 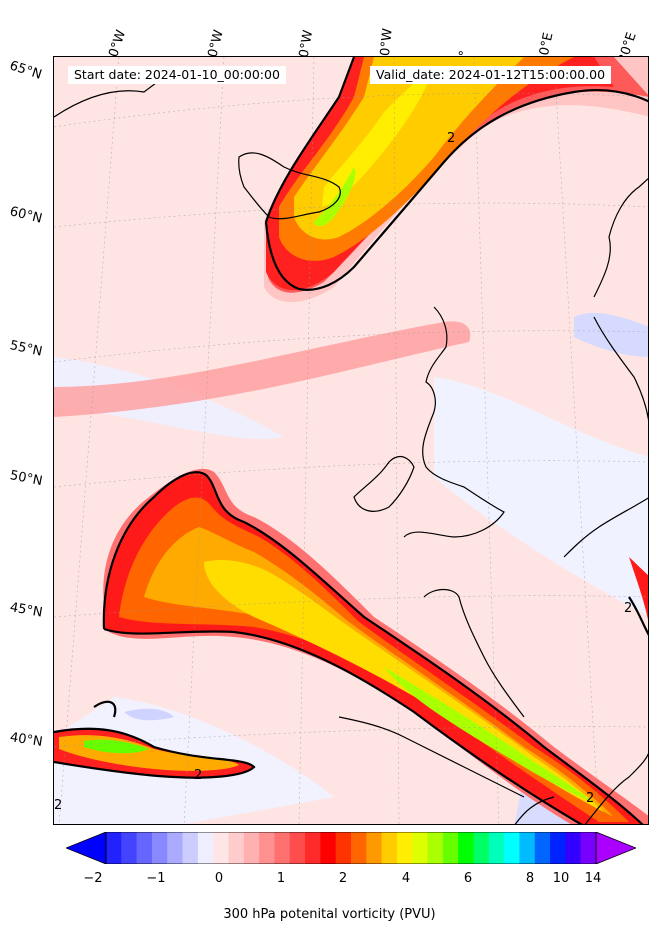 What do you see at coordinates (26, 215) in the screenshot?
I see `lat-label-60n: 60°N` at bounding box center [26, 215].